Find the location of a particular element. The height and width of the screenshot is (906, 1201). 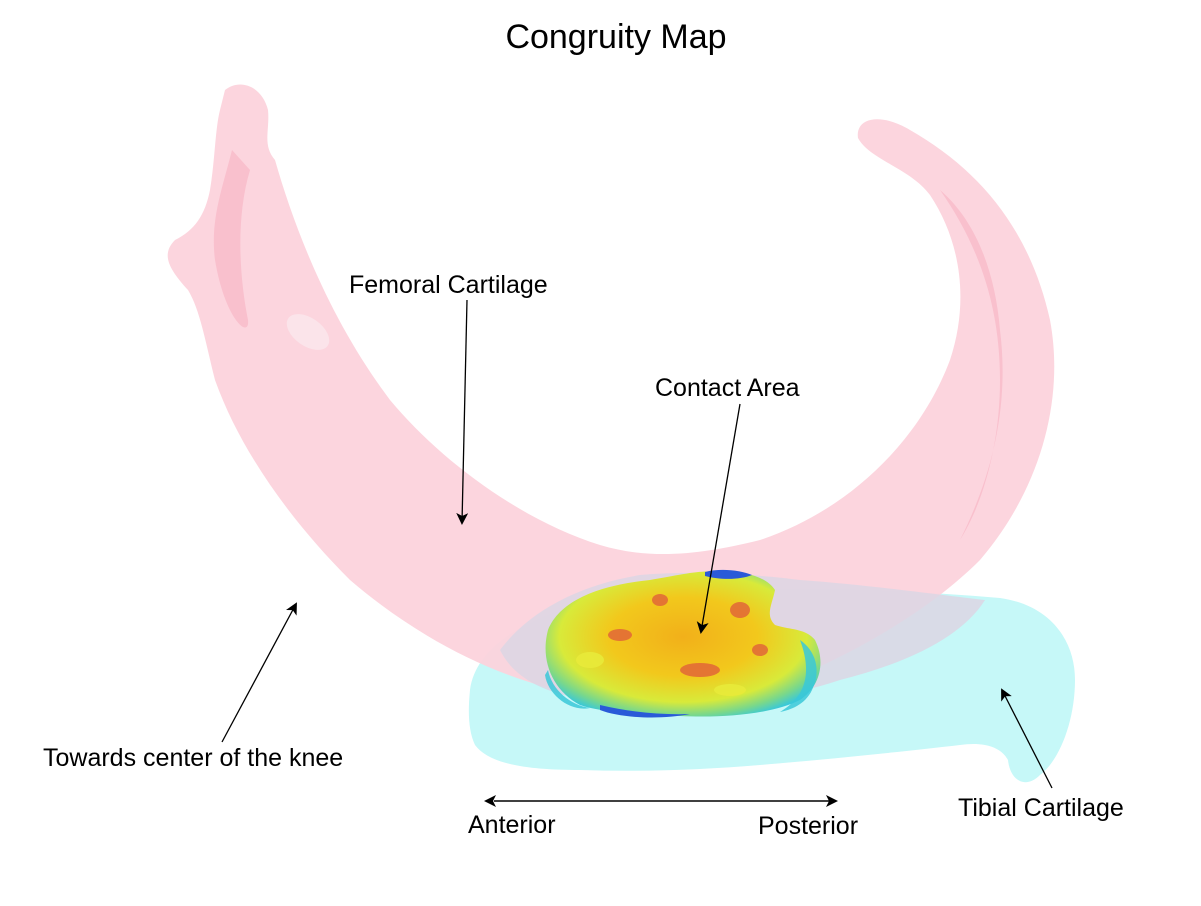

center-arrow is located at coordinates (259, 672).